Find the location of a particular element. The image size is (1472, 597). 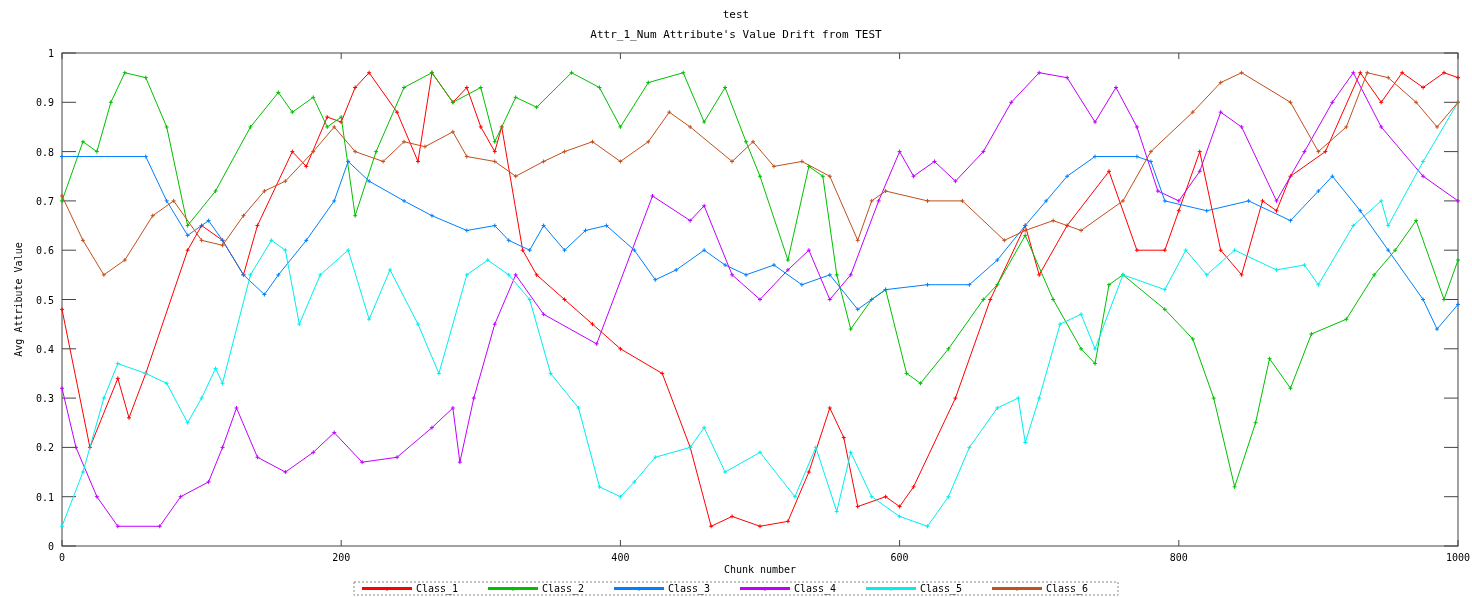

legend-label: Class_6 is located at coordinates (1067, 589).